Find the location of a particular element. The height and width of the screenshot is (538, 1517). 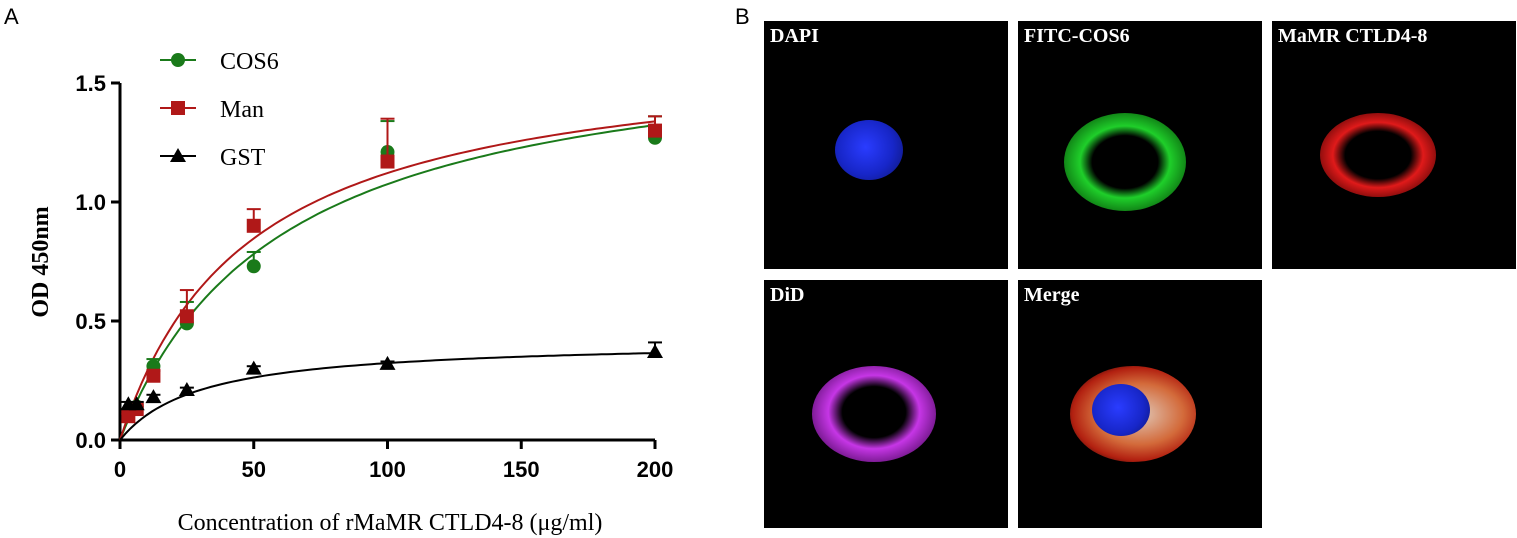

micrograph-label: MaMR CTLD4-8 is located at coordinates (1353, 36).